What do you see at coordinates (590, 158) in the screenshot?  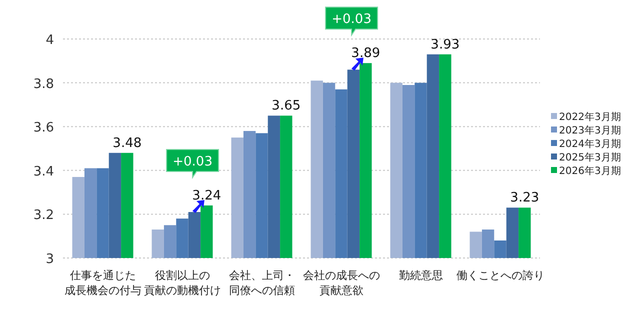 I see `legend-label: 2025年3月期` at bounding box center [590, 158].